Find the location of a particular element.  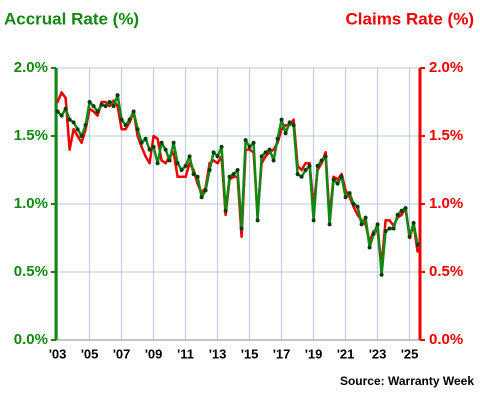

x-tick-label: '25 is located at coordinates (410, 353).